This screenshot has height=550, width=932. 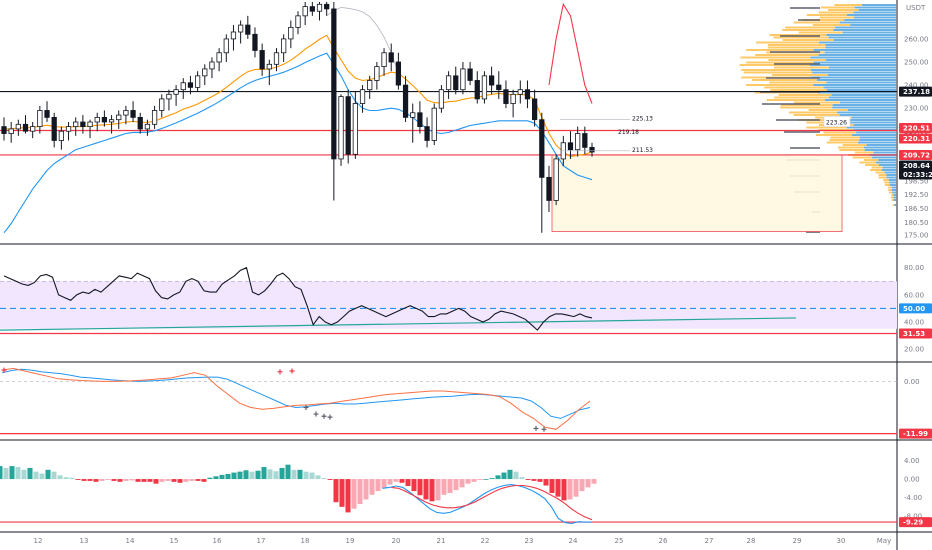 I want to click on price-tag-label: 50.00, so click(x=914, y=309).